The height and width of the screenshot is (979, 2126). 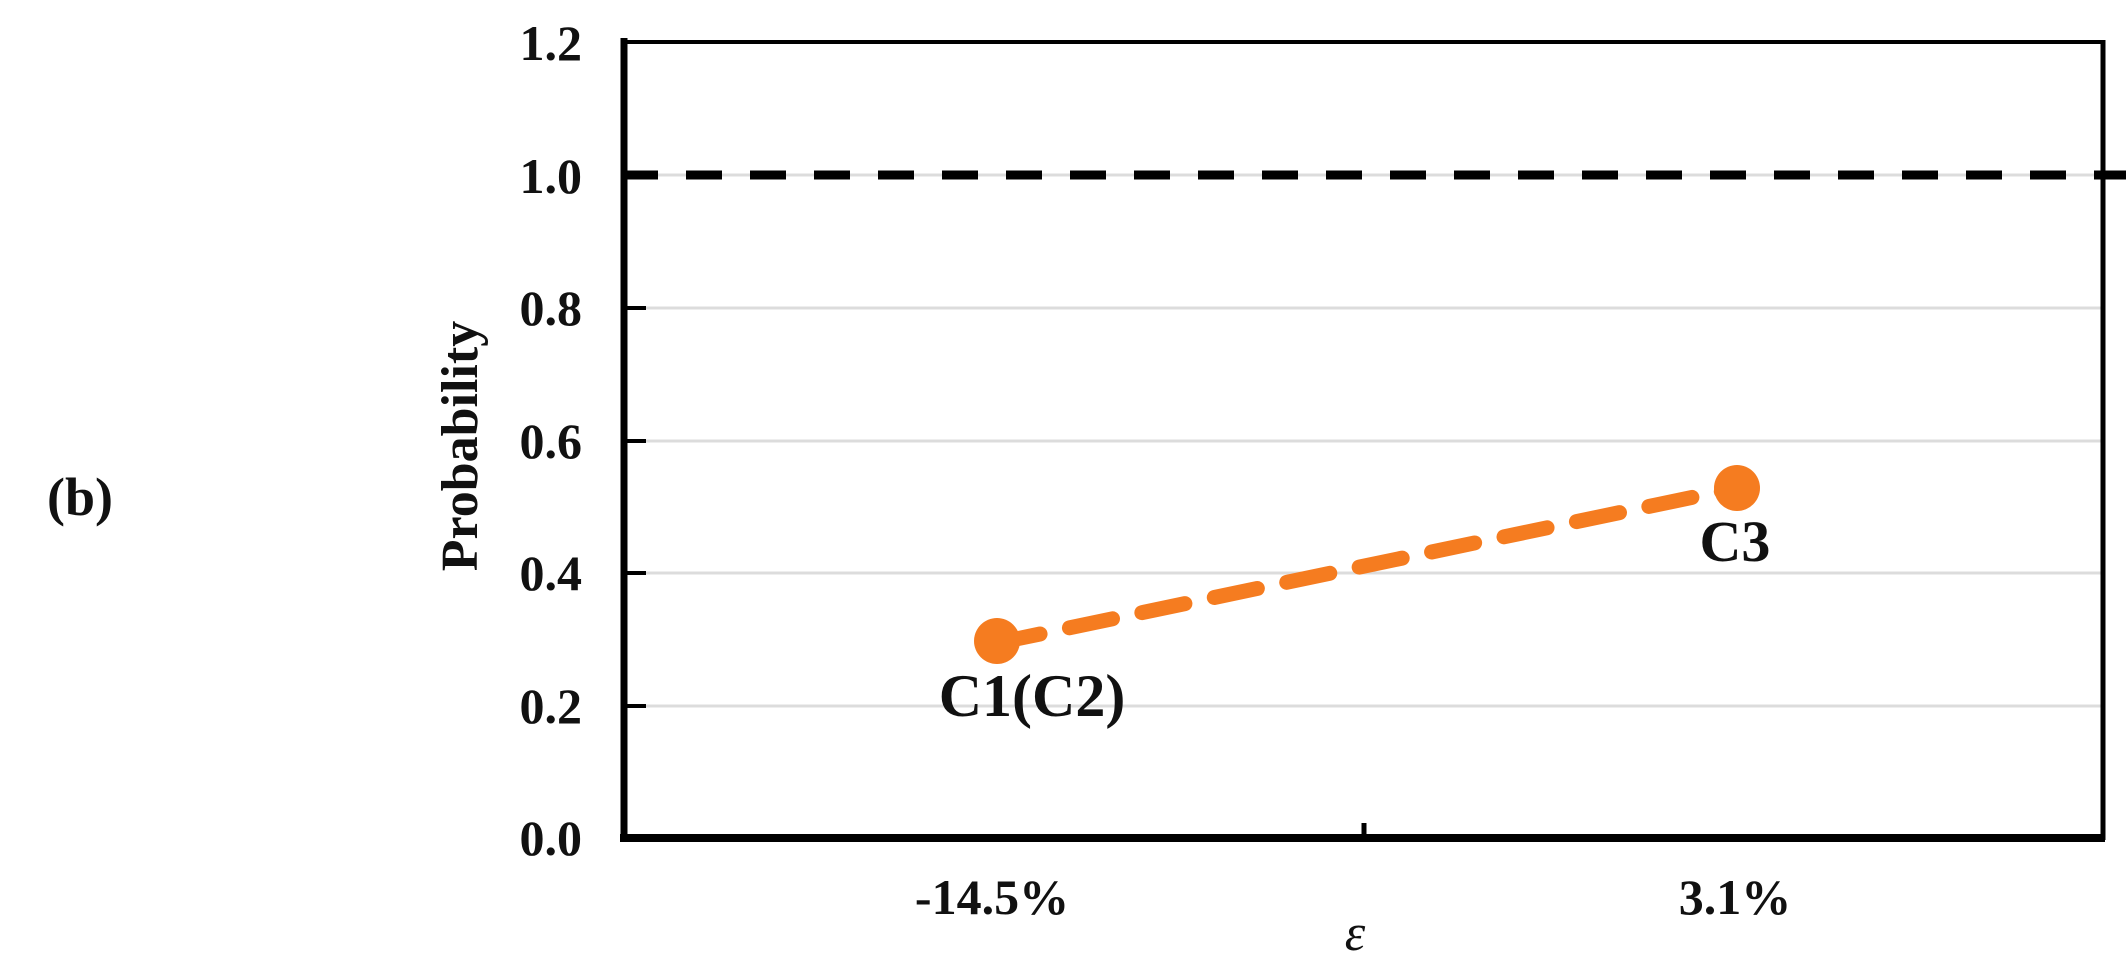 I want to click on y-tick-label-1.2: 1.2, so click(x=551, y=43).